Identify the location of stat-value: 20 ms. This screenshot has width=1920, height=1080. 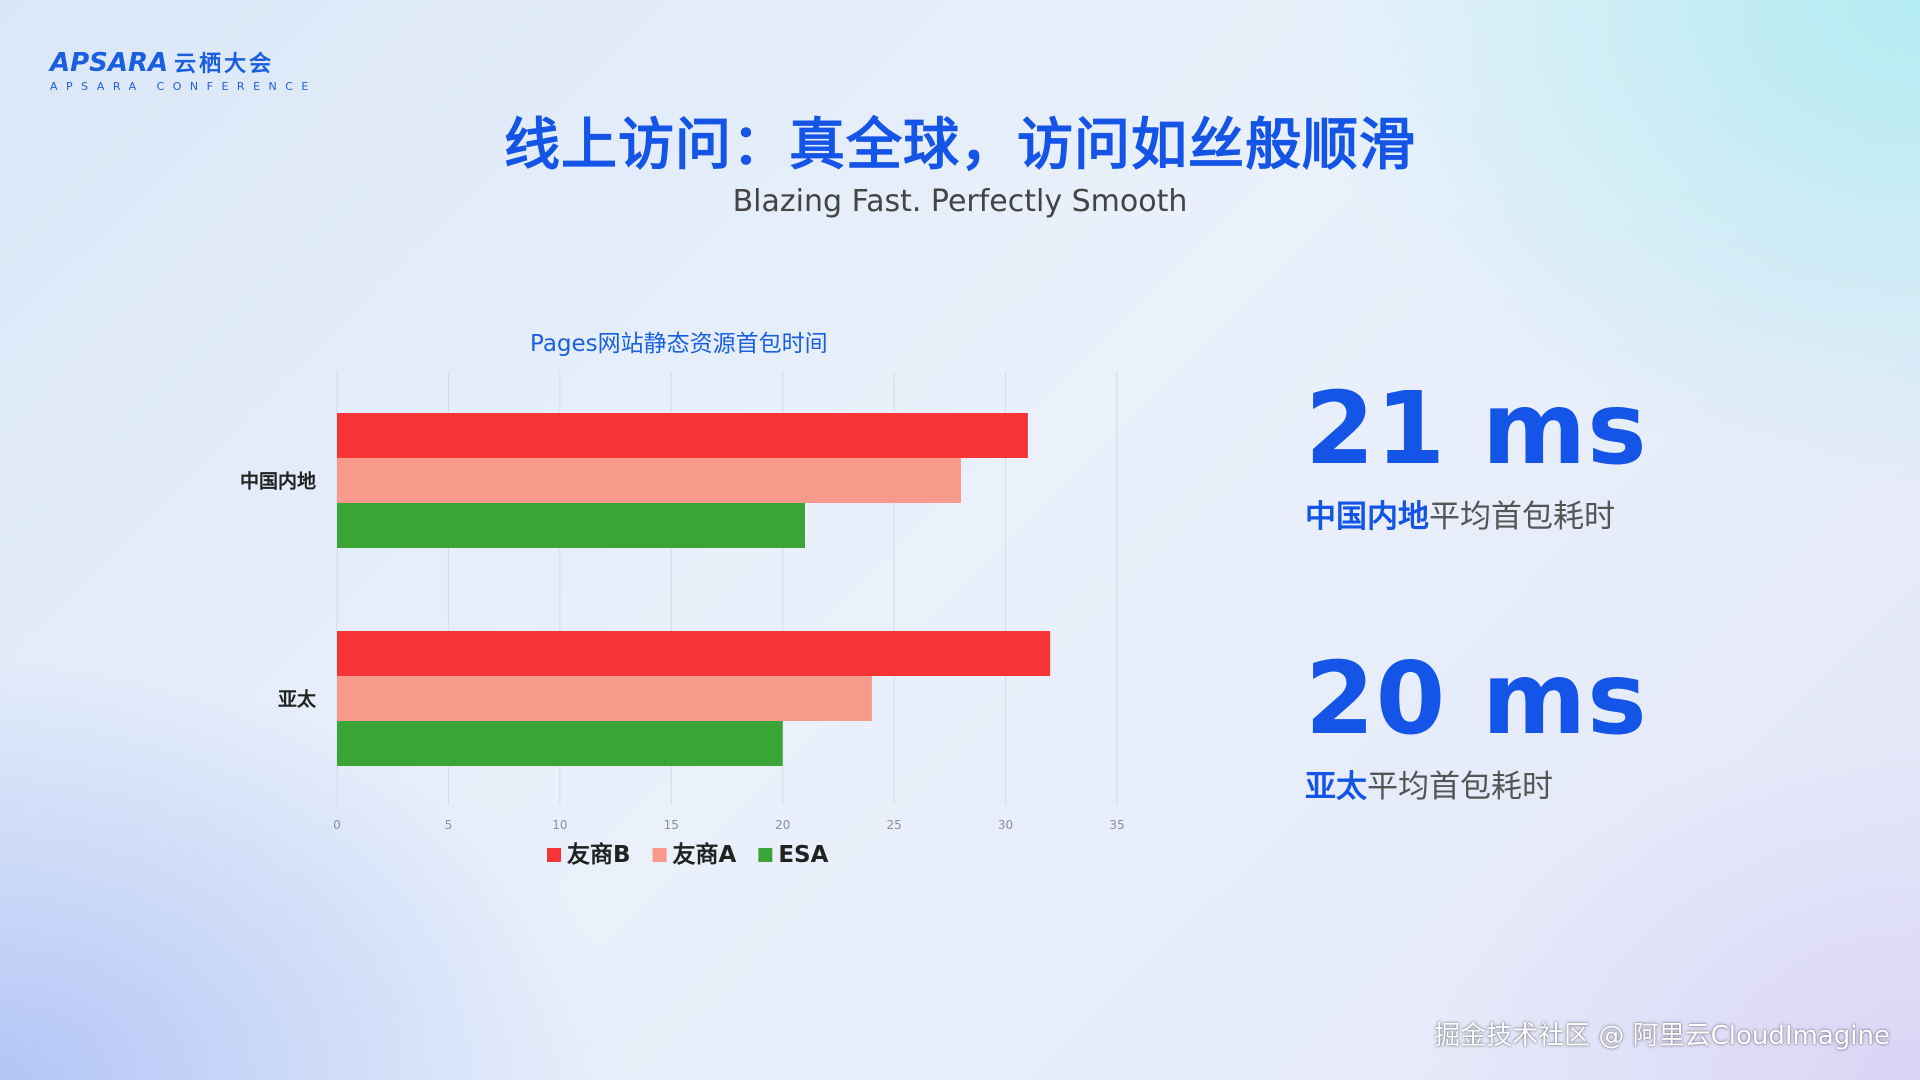
(1476, 698).